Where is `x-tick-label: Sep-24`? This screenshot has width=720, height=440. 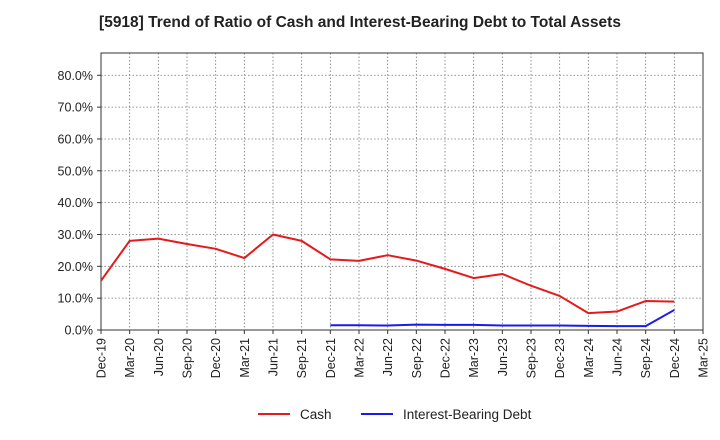 x-tick-label: Sep-24 is located at coordinates (646, 358).